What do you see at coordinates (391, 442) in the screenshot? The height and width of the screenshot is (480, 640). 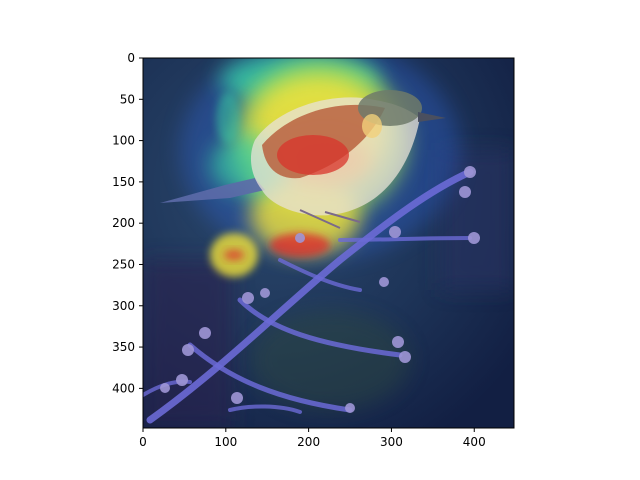 I see `x-tick-label: 300` at bounding box center [391, 442].